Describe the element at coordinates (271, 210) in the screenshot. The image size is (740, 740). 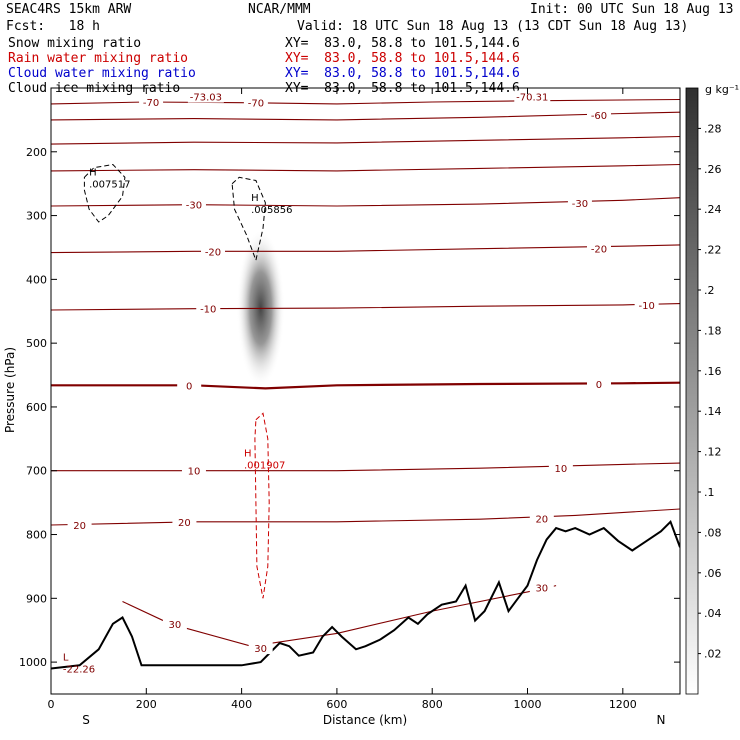
I see `extremum-value-3: .005856` at that location.